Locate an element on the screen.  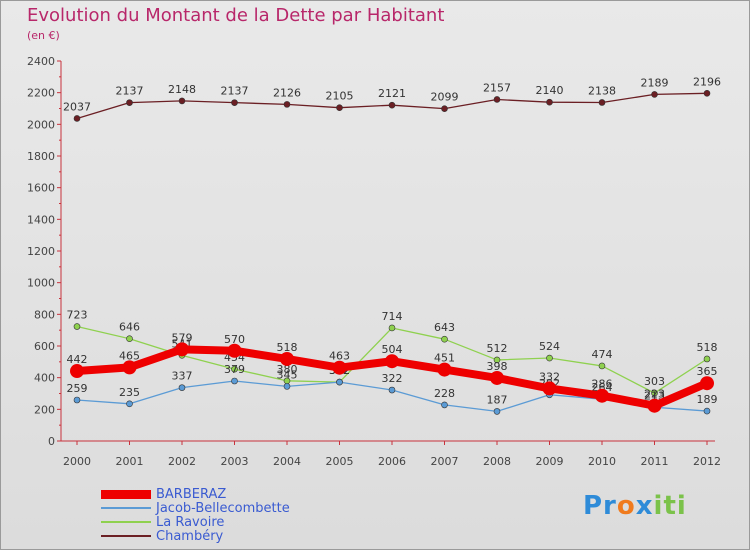
data-label-la-ravoire: 714 is located at coordinates (392, 316).